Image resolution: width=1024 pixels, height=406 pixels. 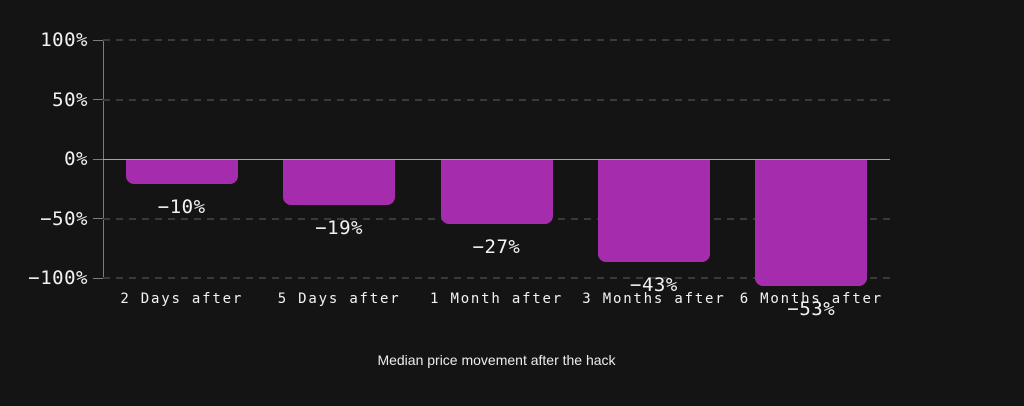 I want to click on bar-value-label: −53%, so click(x=811, y=309).